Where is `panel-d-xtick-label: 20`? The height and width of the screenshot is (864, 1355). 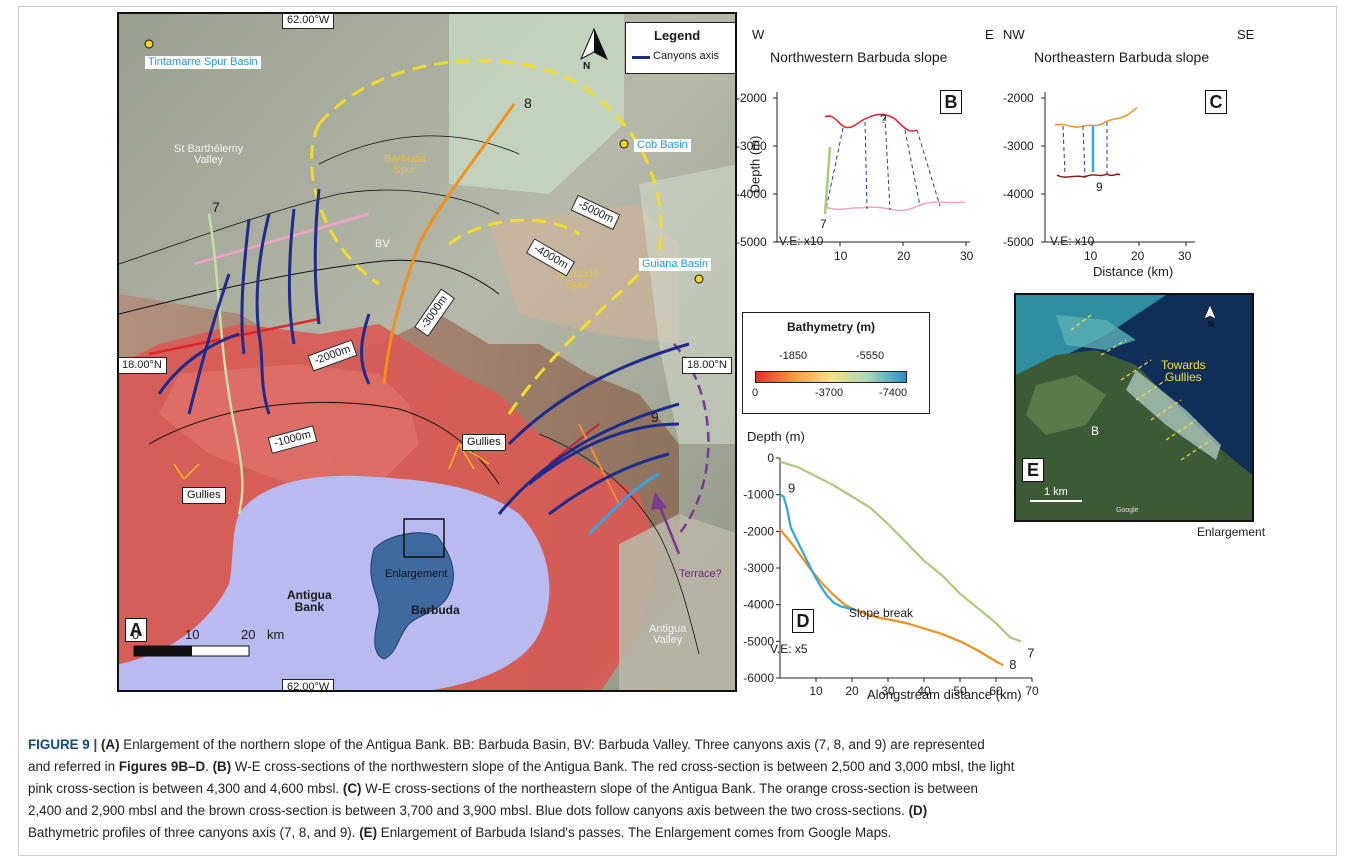
panel-d-xtick-label: 20 is located at coordinates (852, 691).